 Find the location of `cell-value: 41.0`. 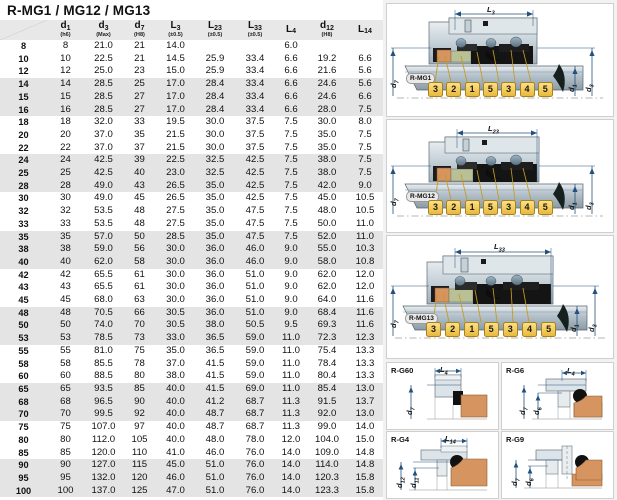

cell-value: 41.0 is located at coordinates (175, 452).